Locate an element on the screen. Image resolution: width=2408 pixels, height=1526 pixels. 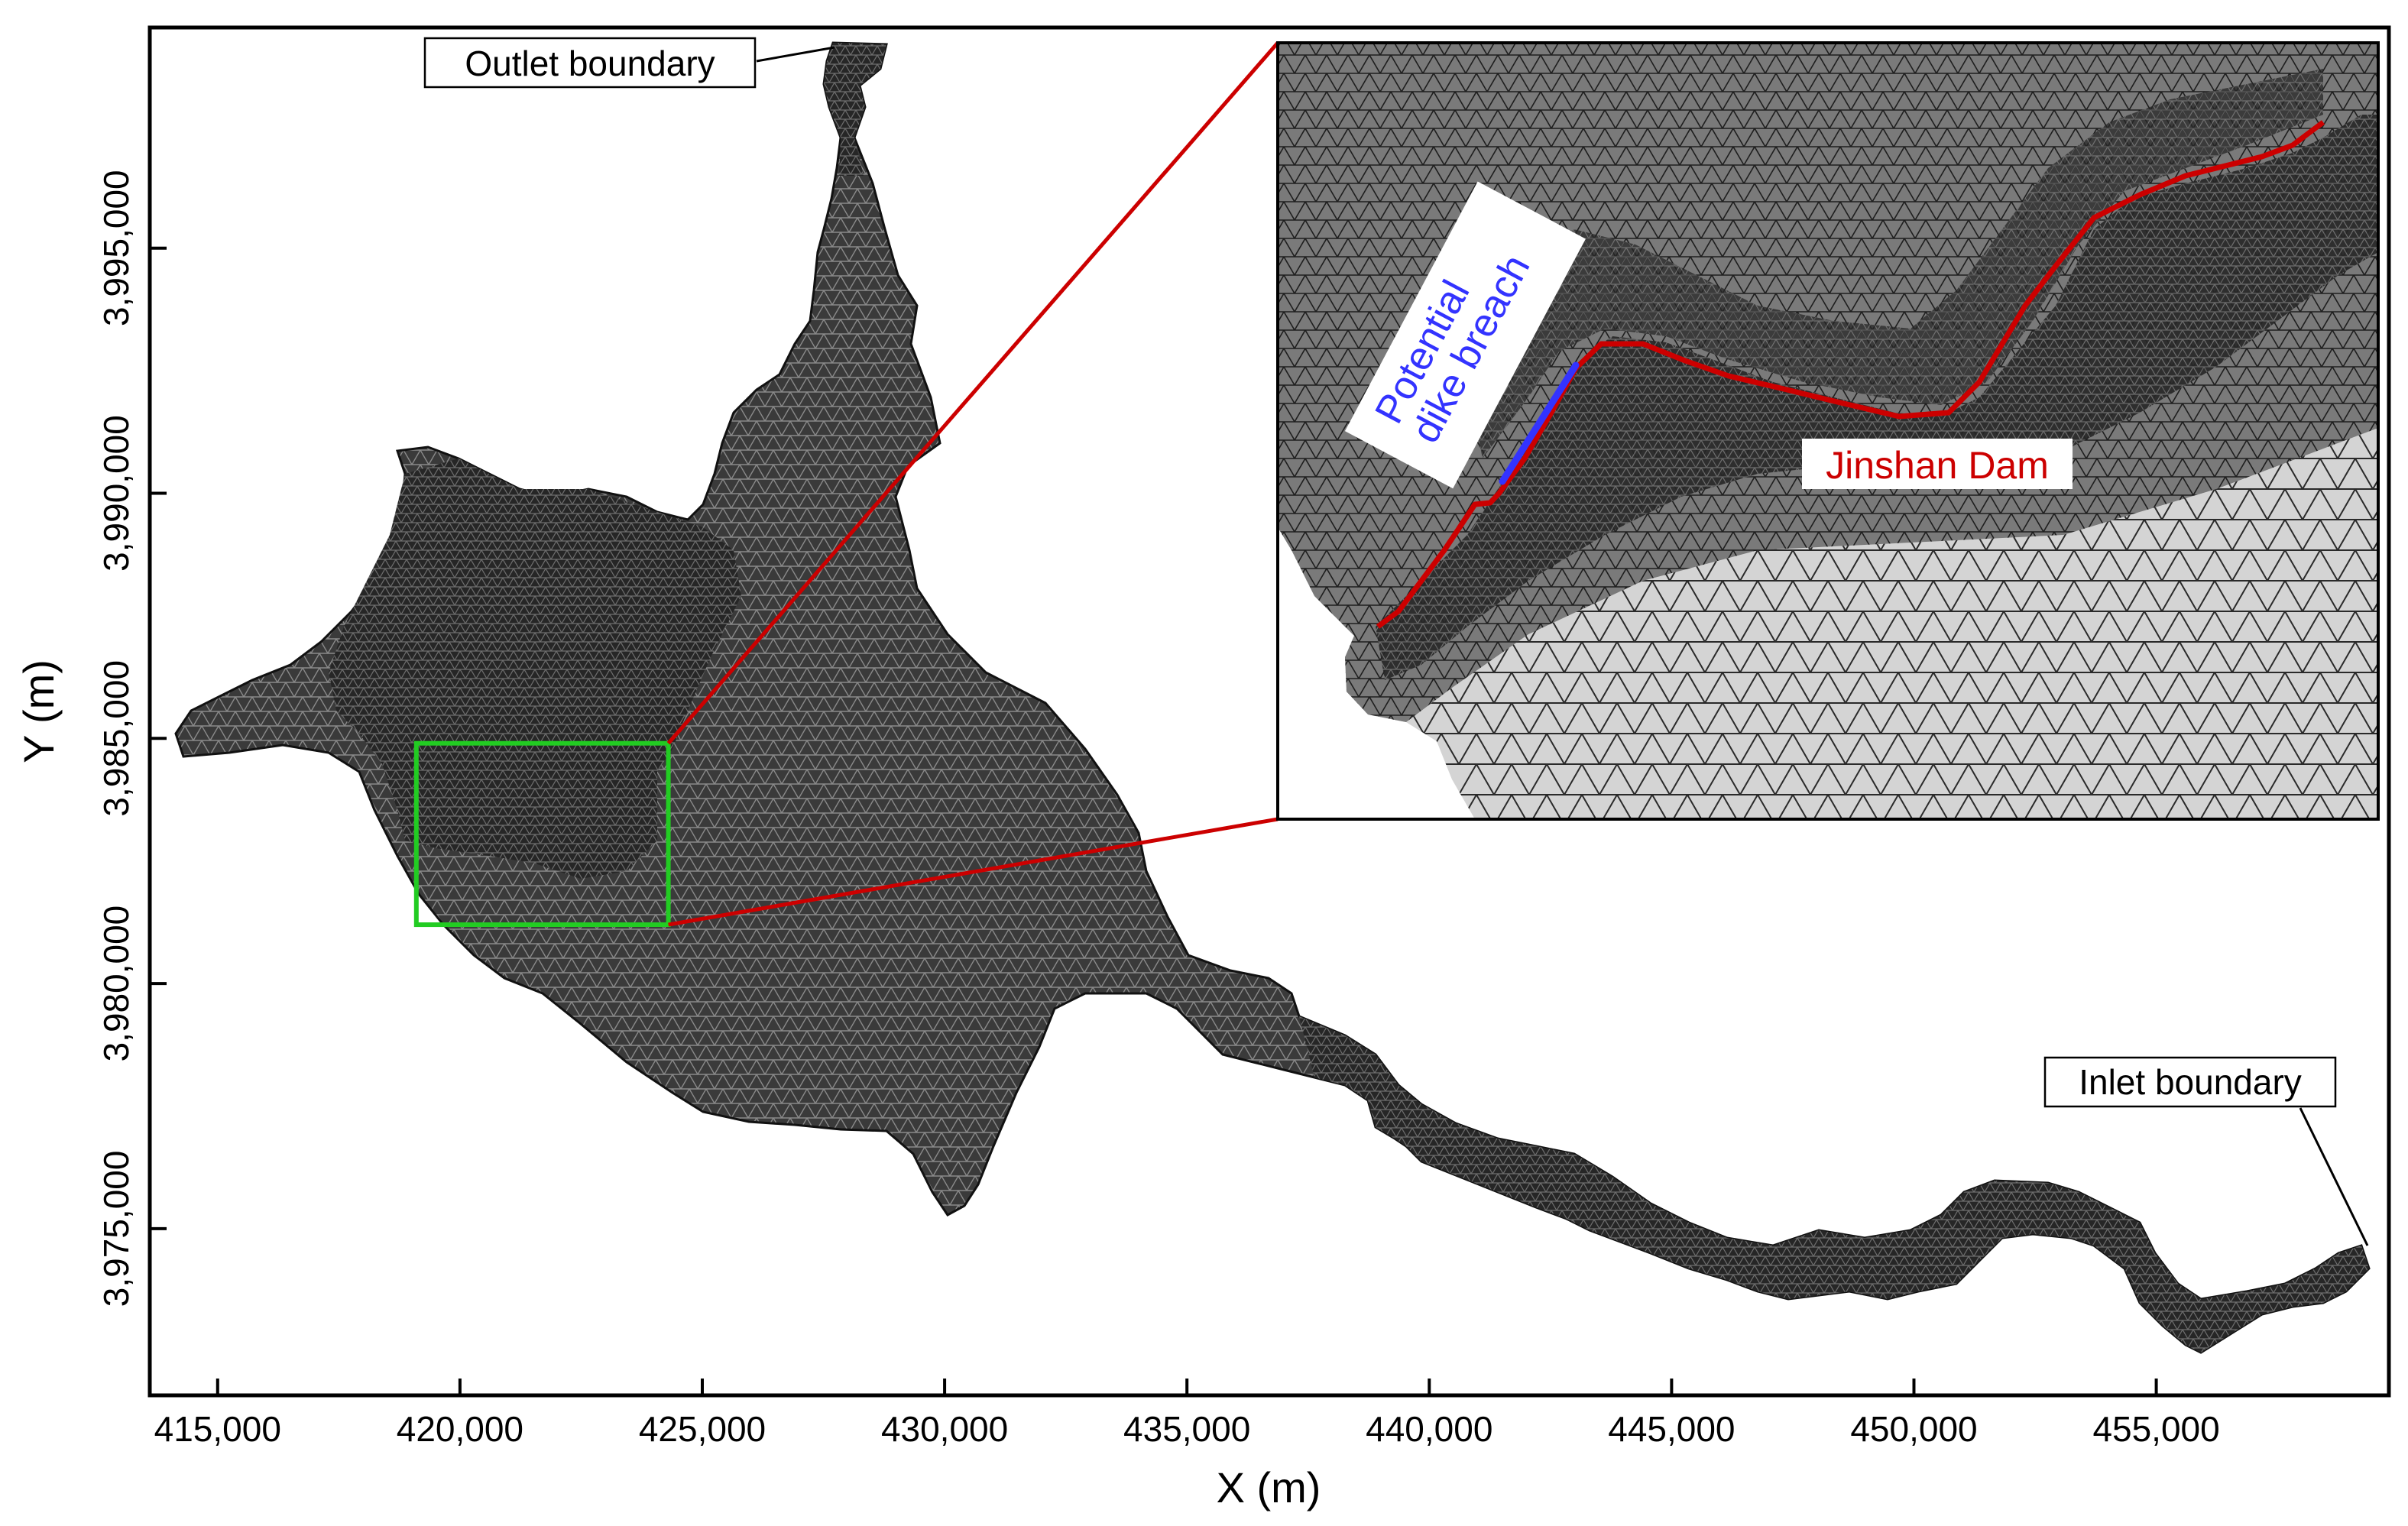
dam-label-box is located at coordinates (1938, 464).